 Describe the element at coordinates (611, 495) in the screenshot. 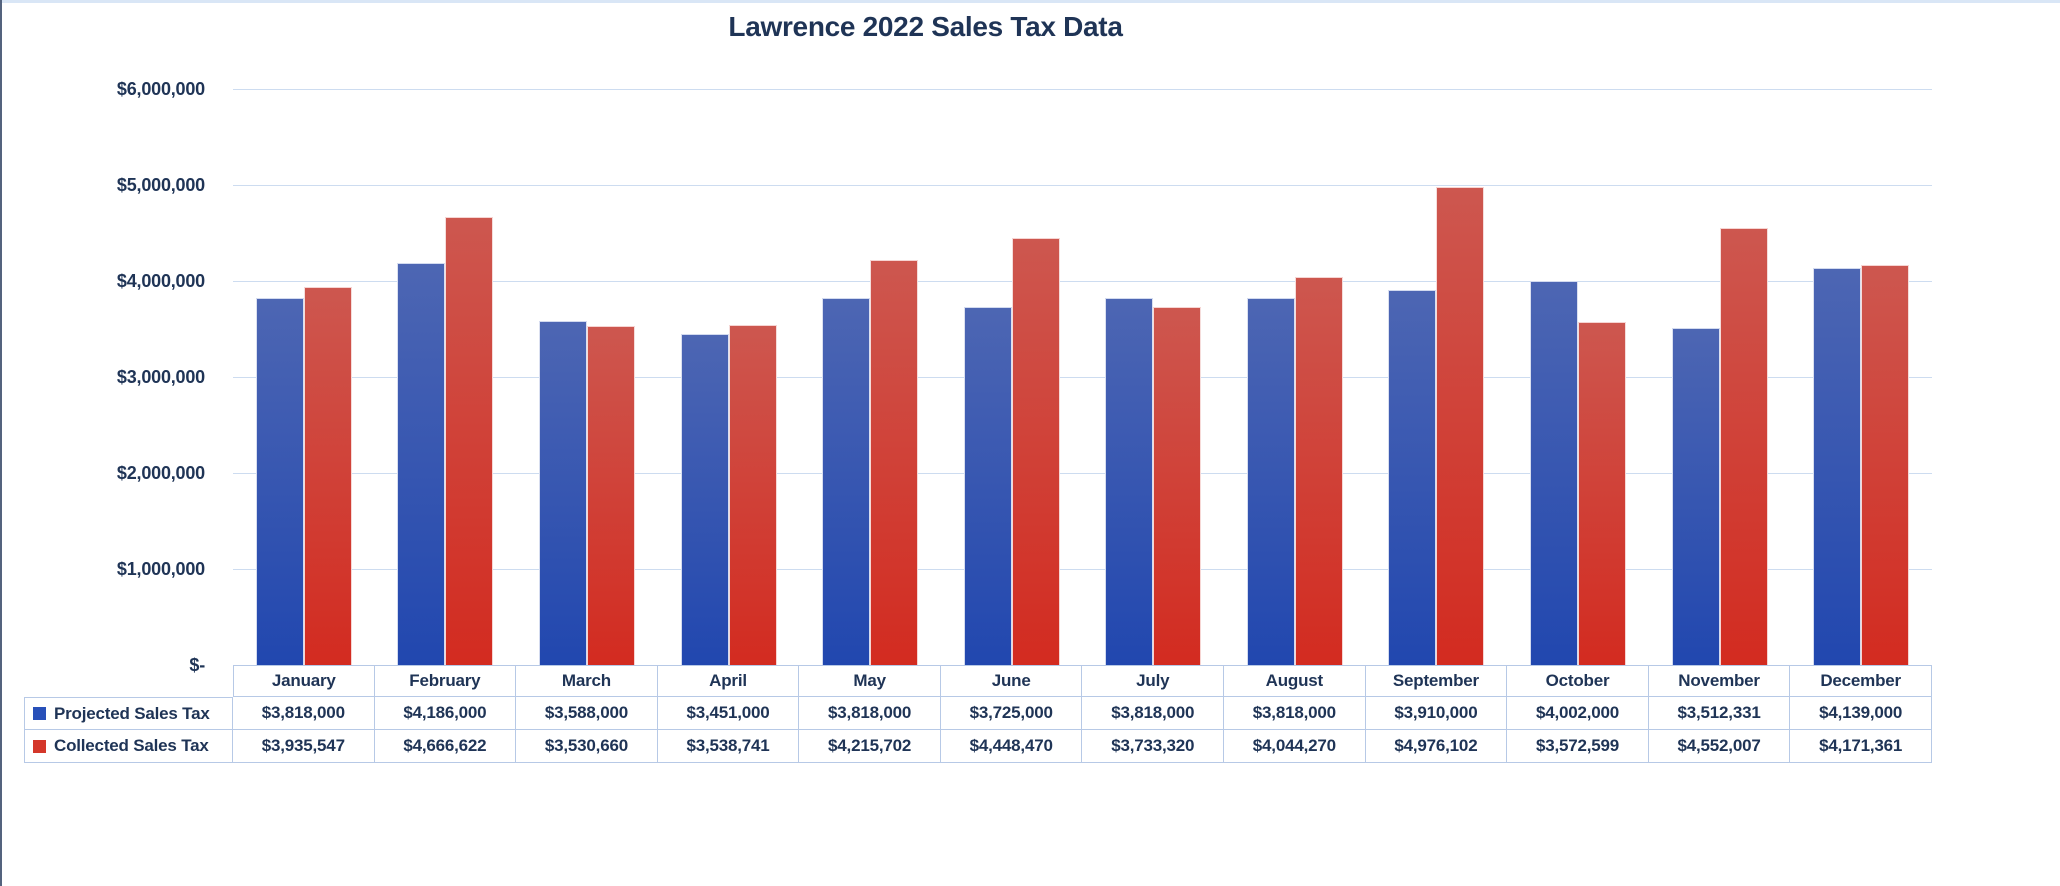

I see `bar-collected-march` at that location.